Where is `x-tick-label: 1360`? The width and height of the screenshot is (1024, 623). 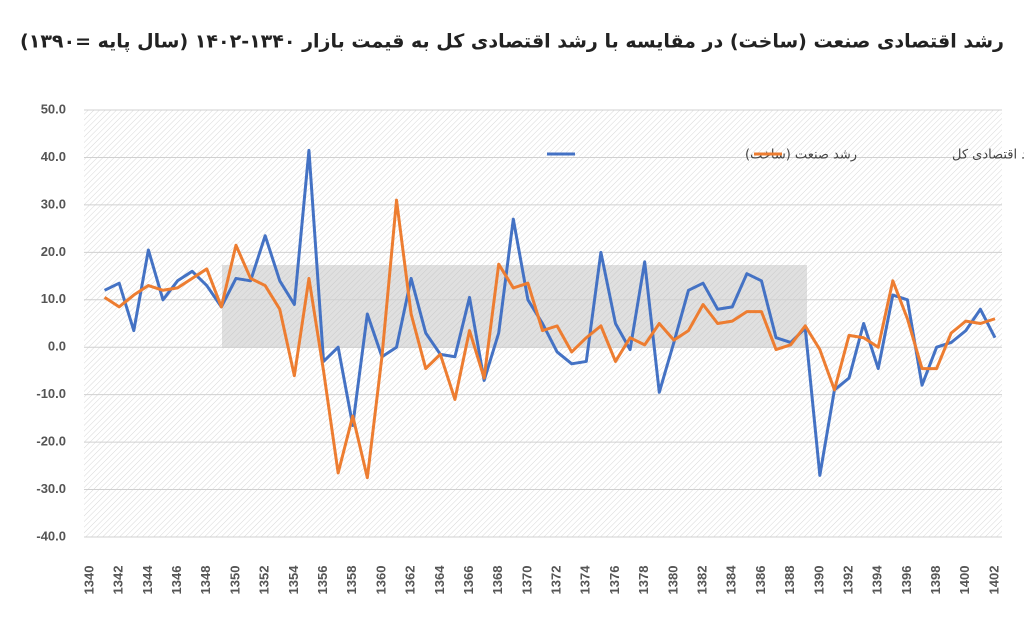
x-tick-label: 1360 is located at coordinates (380, 580).